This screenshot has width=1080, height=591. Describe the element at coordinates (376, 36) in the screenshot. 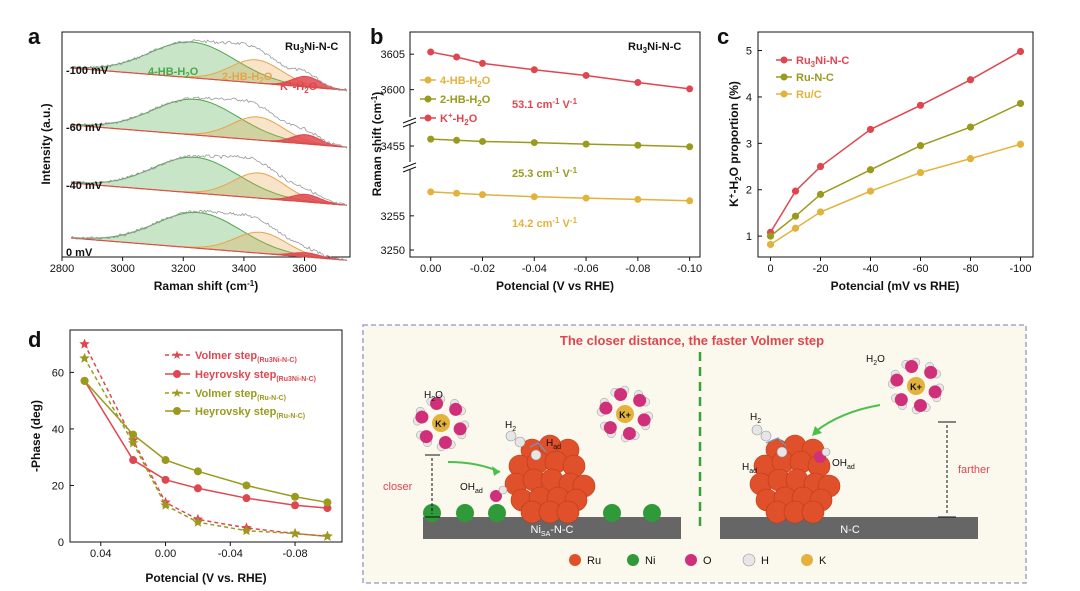

I see `panel-b-label: b` at that location.